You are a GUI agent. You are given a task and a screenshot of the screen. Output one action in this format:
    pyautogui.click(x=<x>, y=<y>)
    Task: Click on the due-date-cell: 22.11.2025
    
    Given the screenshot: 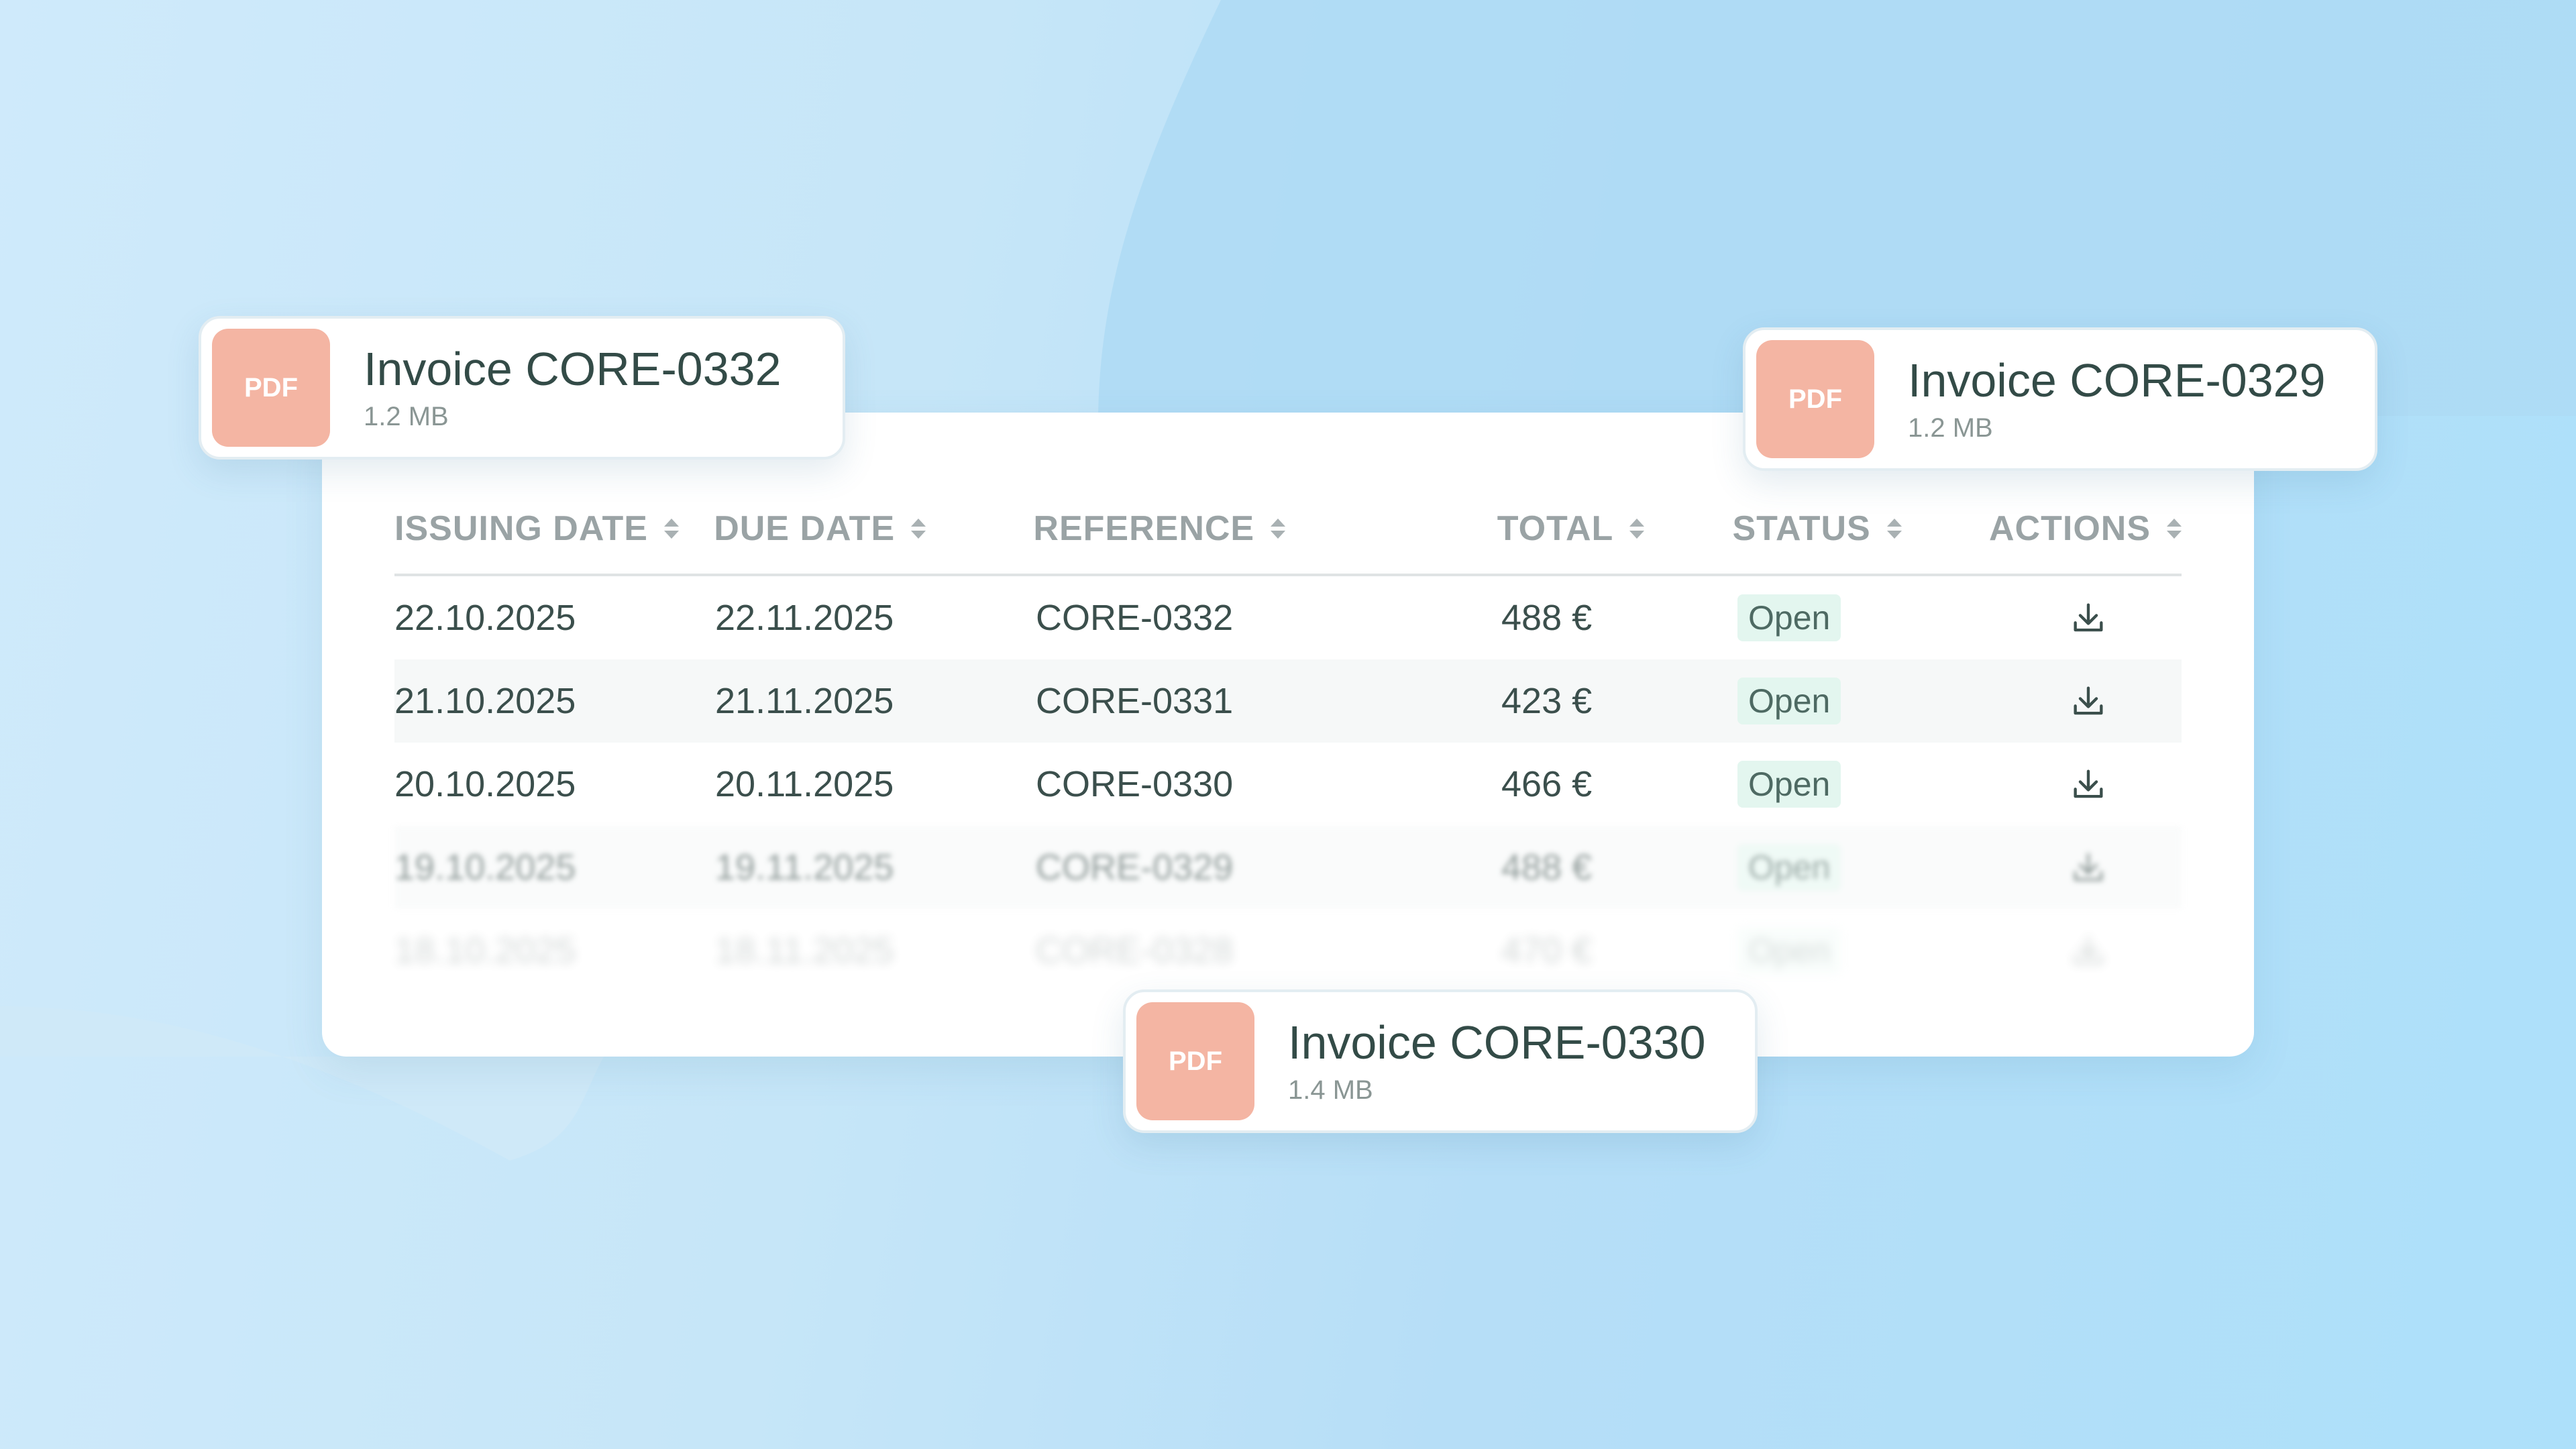 What is the action you would take?
    pyautogui.click(x=804, y=618)
    